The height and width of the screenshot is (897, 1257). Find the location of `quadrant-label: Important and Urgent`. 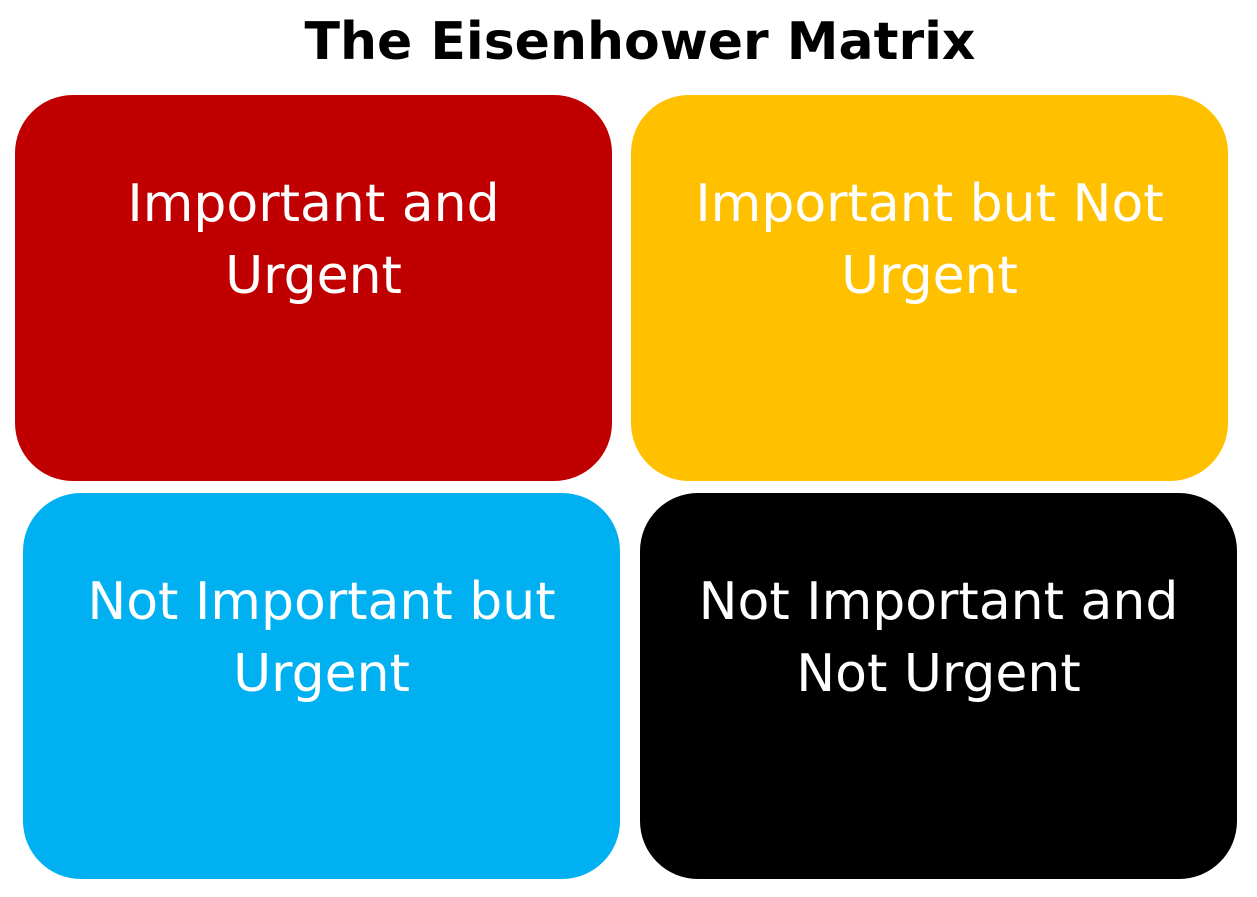

quadrant-label: Important and Urgent is located at coordinates (313, 240).